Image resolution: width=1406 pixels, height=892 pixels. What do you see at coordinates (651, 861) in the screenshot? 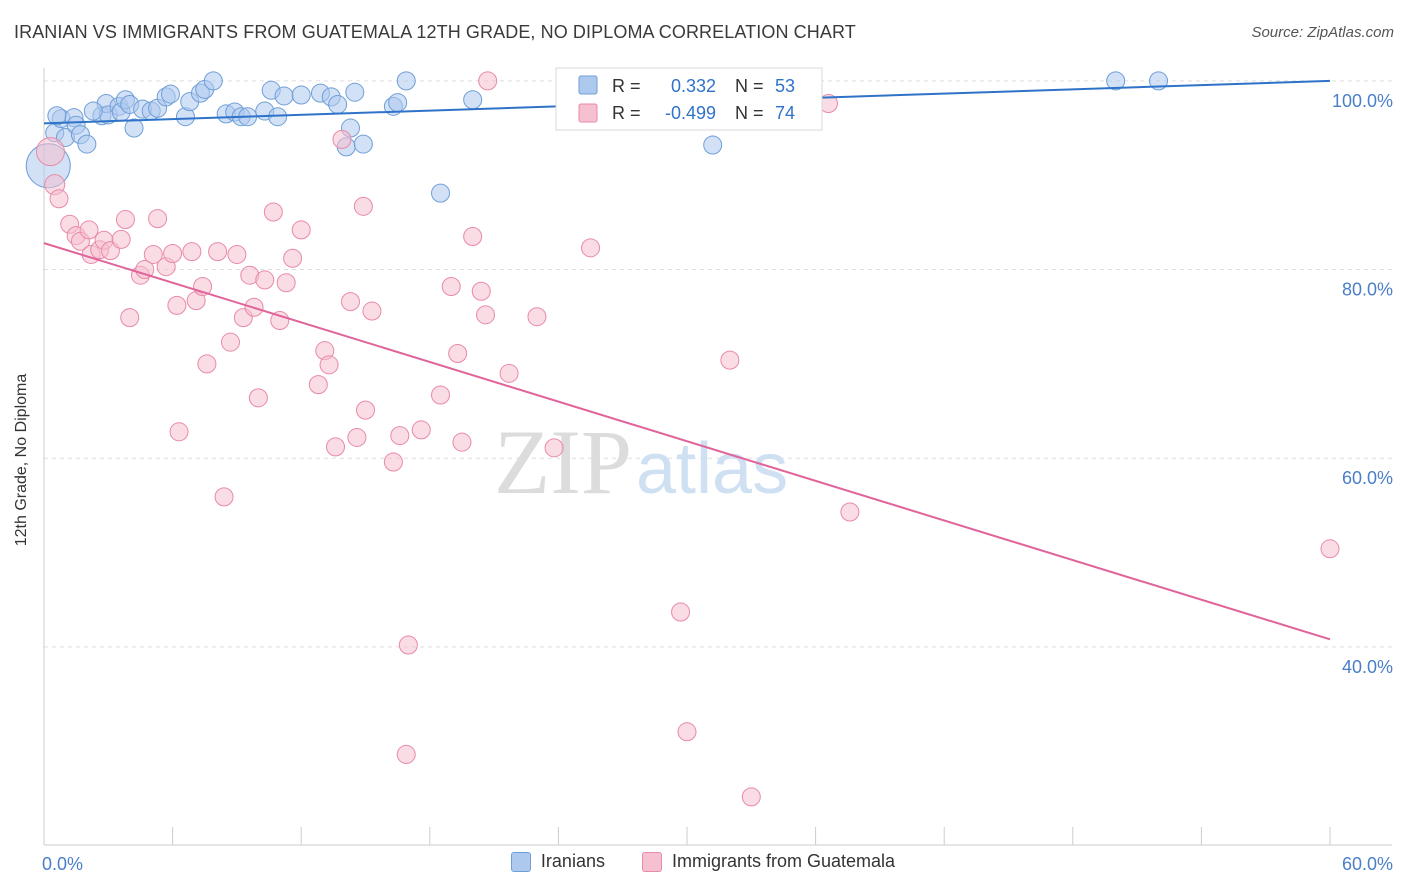
I see `legend-swatch-guatemala` at bounding box center [651, 861].